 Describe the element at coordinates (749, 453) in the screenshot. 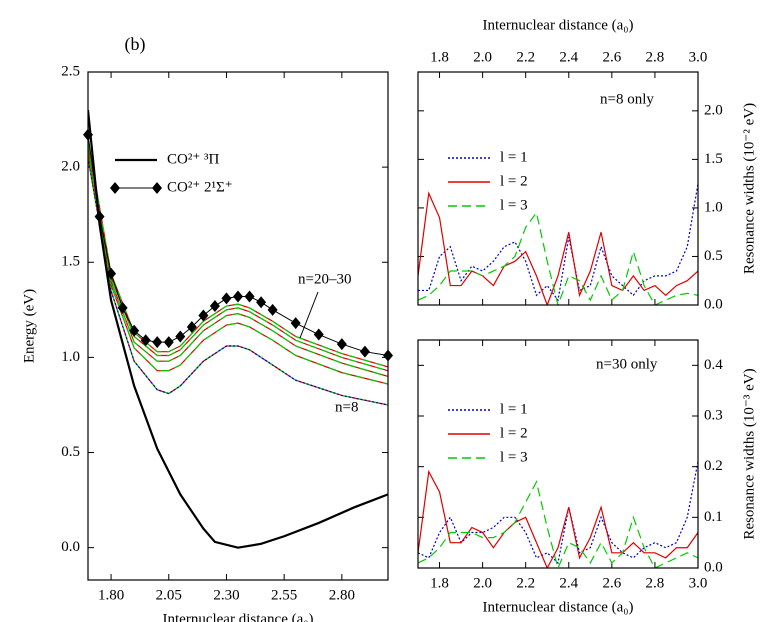

I see `y-axis-label: Resonance widths (10⁻³ eV)` at that location.